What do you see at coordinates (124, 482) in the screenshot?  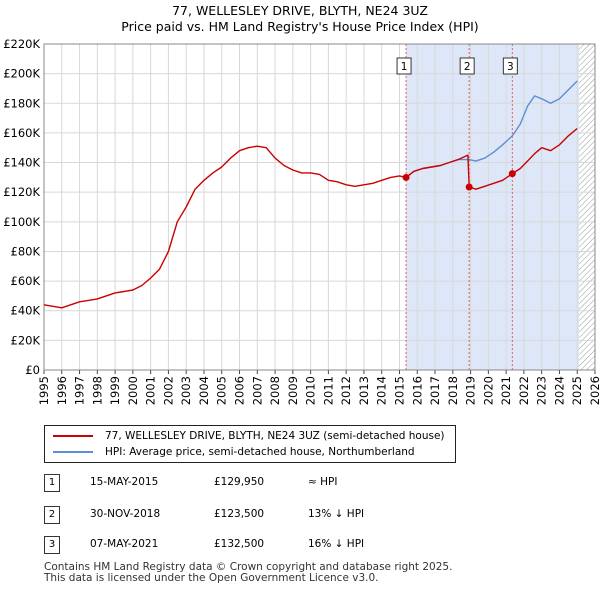 I see `sale-date: 15-MAY-2015` at bounding box center [124, 482].